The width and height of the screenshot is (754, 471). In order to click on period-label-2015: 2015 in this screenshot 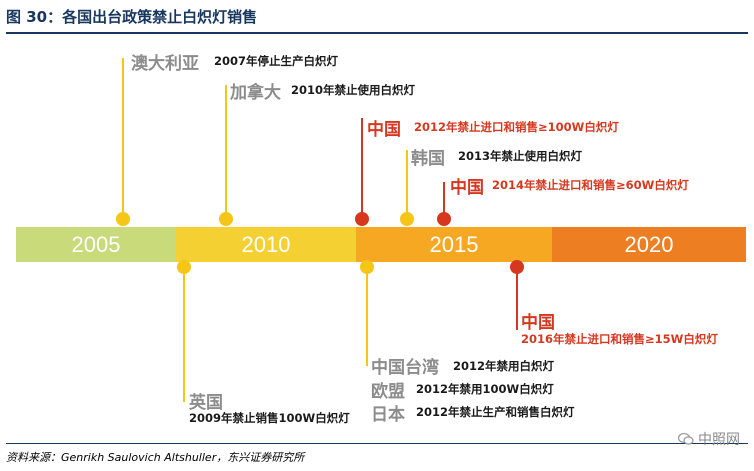, I will do `click(454, 244)`.